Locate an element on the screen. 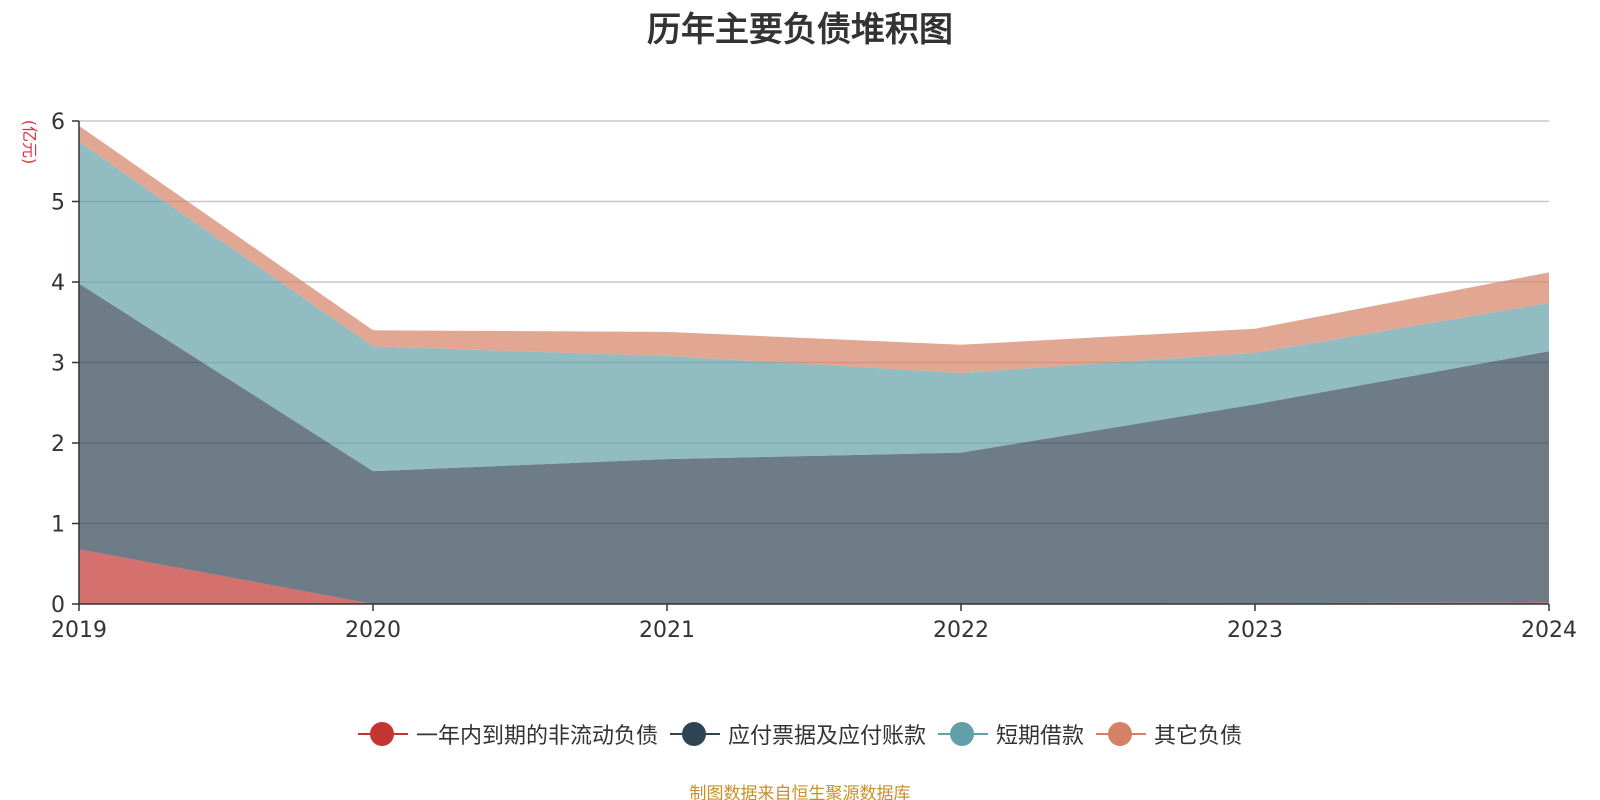 This screenshot has height=800, width=1600. x-tick-label: 2022 is located at coordinates (961, 630).